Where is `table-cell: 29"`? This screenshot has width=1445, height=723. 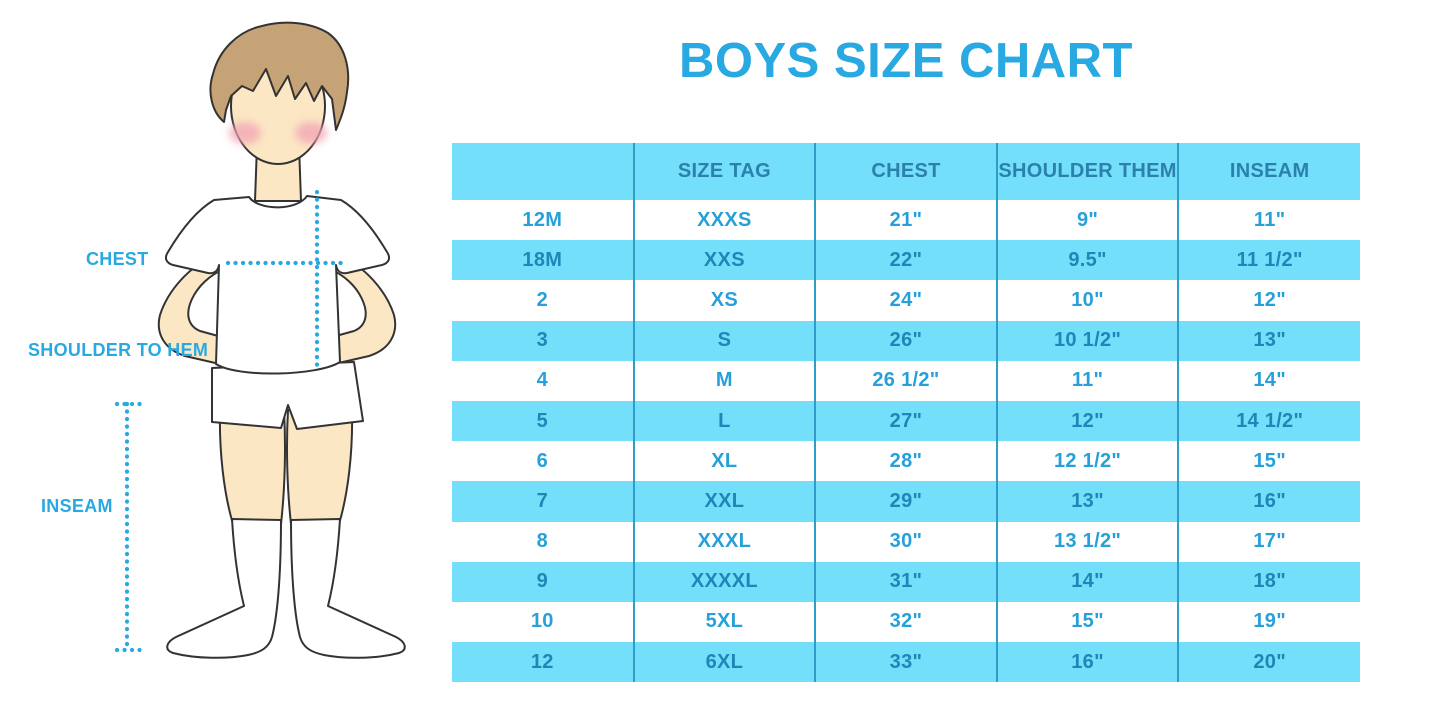
table-cell: 29" is located at coordinates (906, 501).